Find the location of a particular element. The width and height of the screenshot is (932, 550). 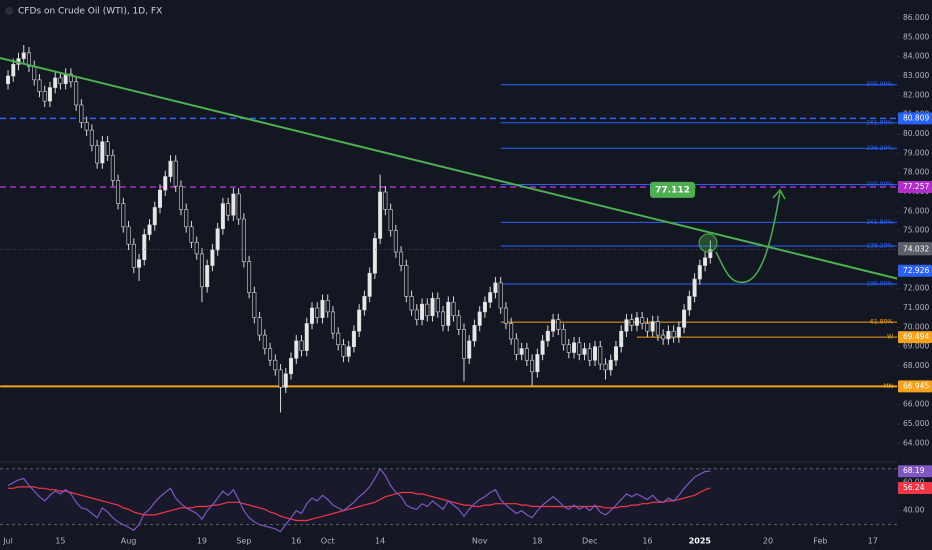

highlight-circle is located at coordinates (708, 243).